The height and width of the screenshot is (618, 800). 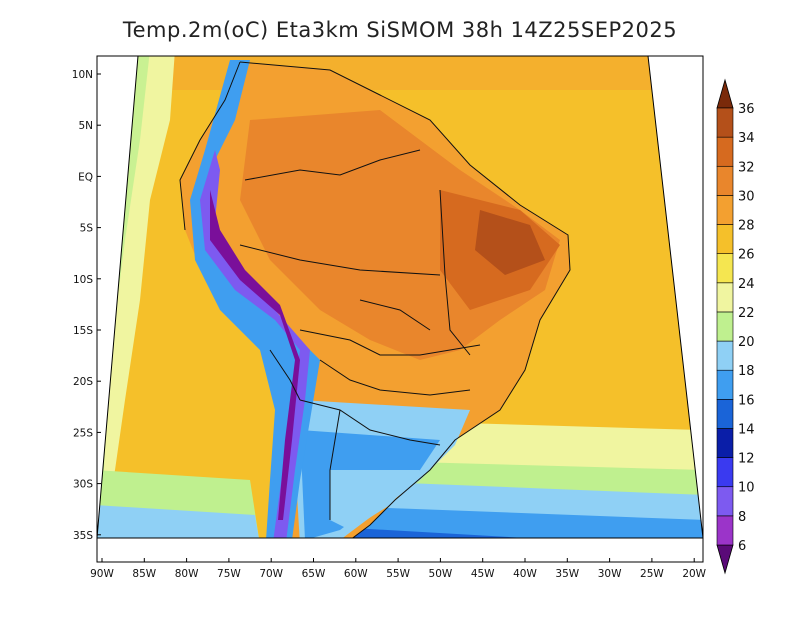 What do you see at coordinates (610, 574) in the screenshot?
I see `lon-tick-label: 30W` at bounding box center [610, 574].